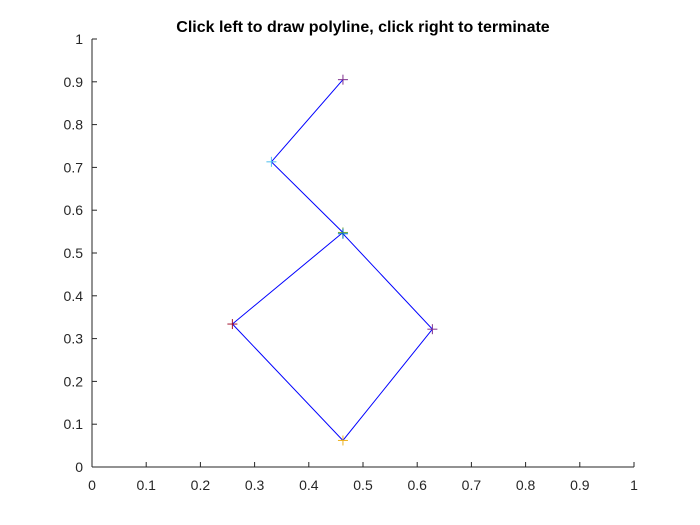  I want to click on x-axis-ticks: 0 0.1 0.2 0.3 0.4 0.5 0.6 0.7 0.8 0.9 1, so click(363, 477).